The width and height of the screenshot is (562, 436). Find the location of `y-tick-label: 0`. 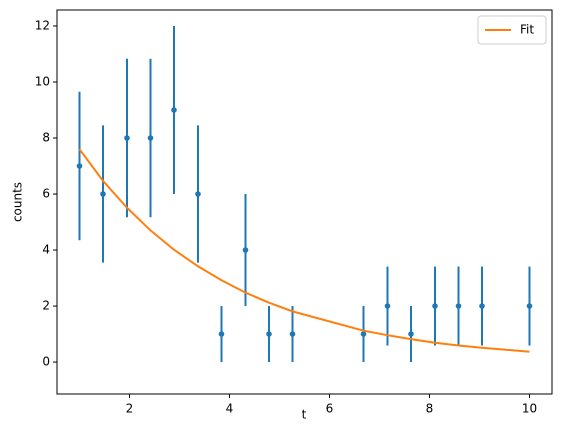

y-tick-label: 0 is located at coordinates (46, 362).